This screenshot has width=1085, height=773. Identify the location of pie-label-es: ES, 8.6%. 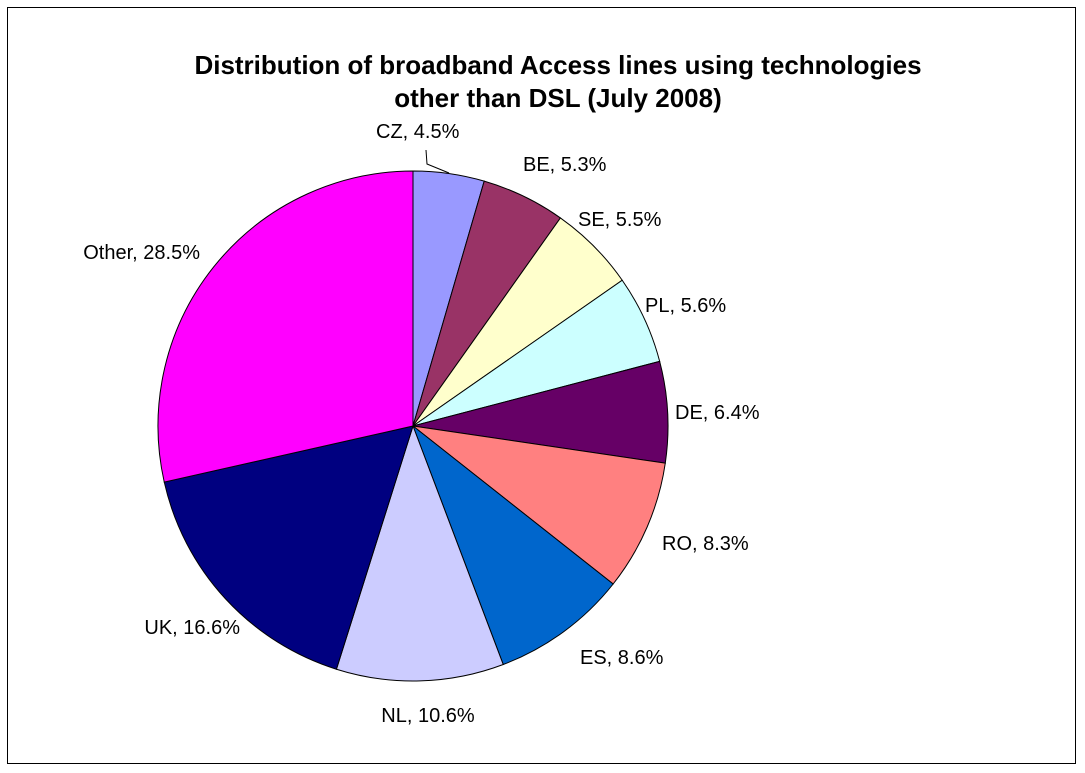
(622, 658).